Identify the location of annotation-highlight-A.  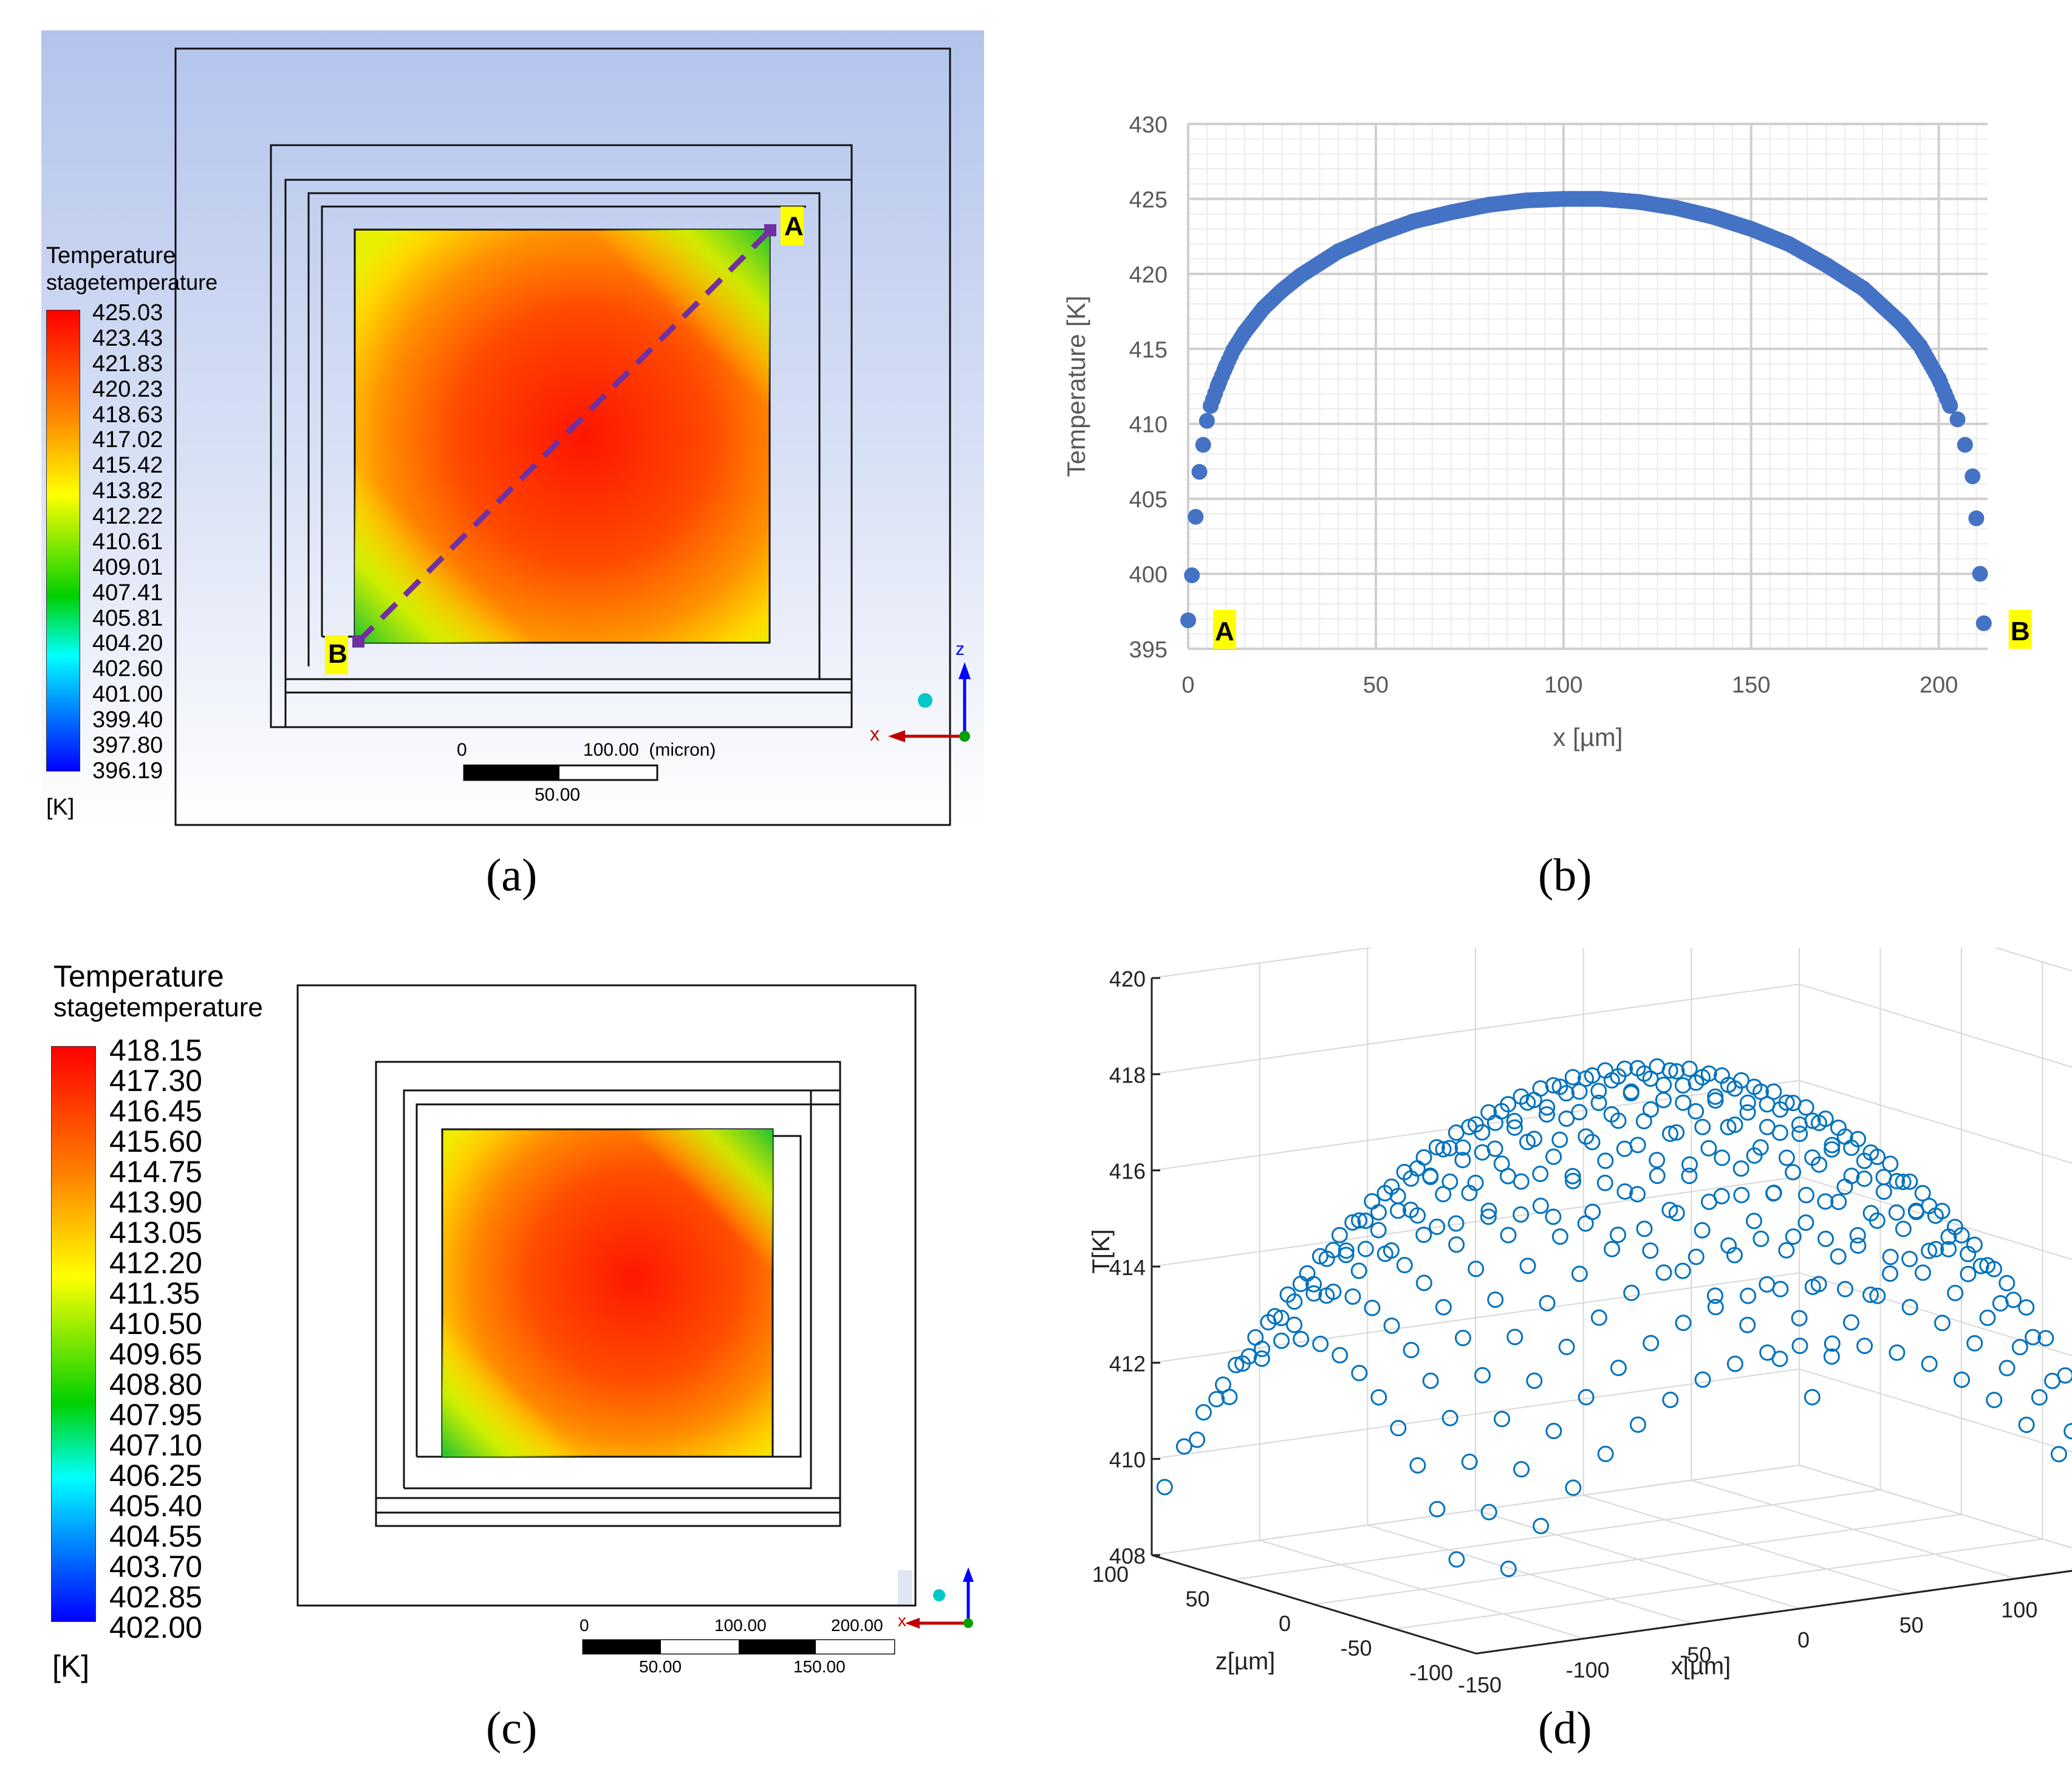
(1224, 629).